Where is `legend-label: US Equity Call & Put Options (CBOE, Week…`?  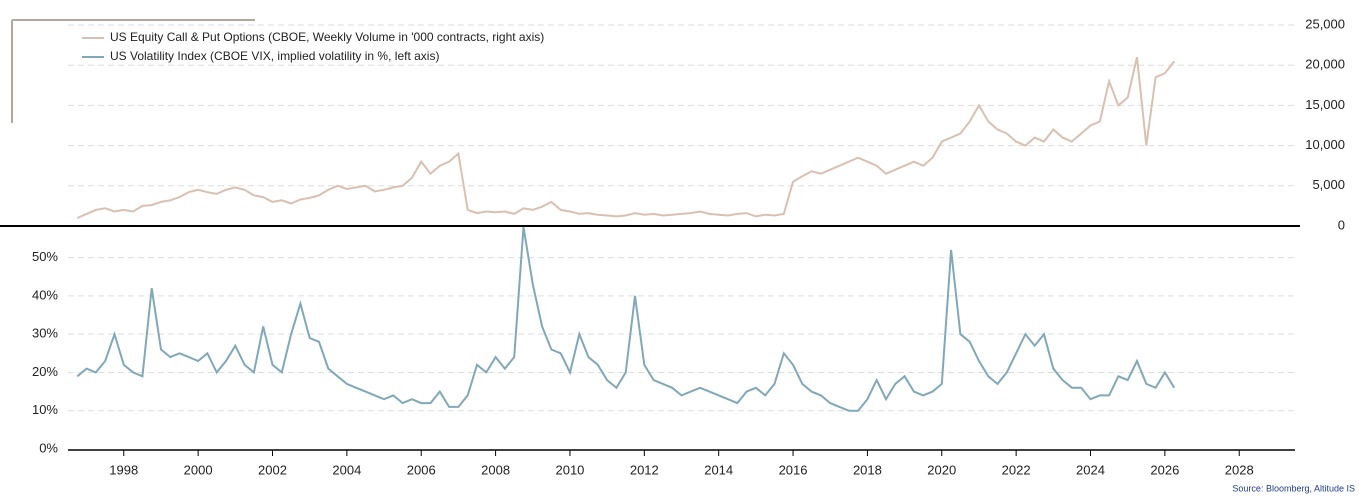
legend-label: US Equity Call & Put Options (CBOE, Week… is located at coordinates (327, 37).